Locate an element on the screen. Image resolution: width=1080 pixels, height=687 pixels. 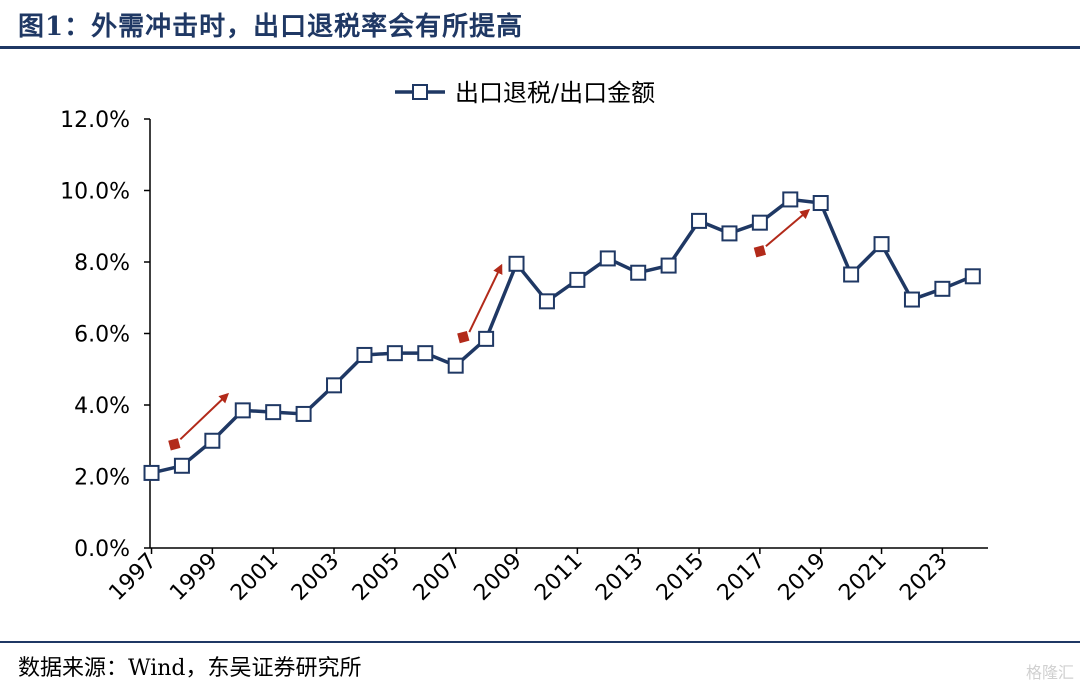
x-tick-label: 2023 is located at coordinates (923, 577).